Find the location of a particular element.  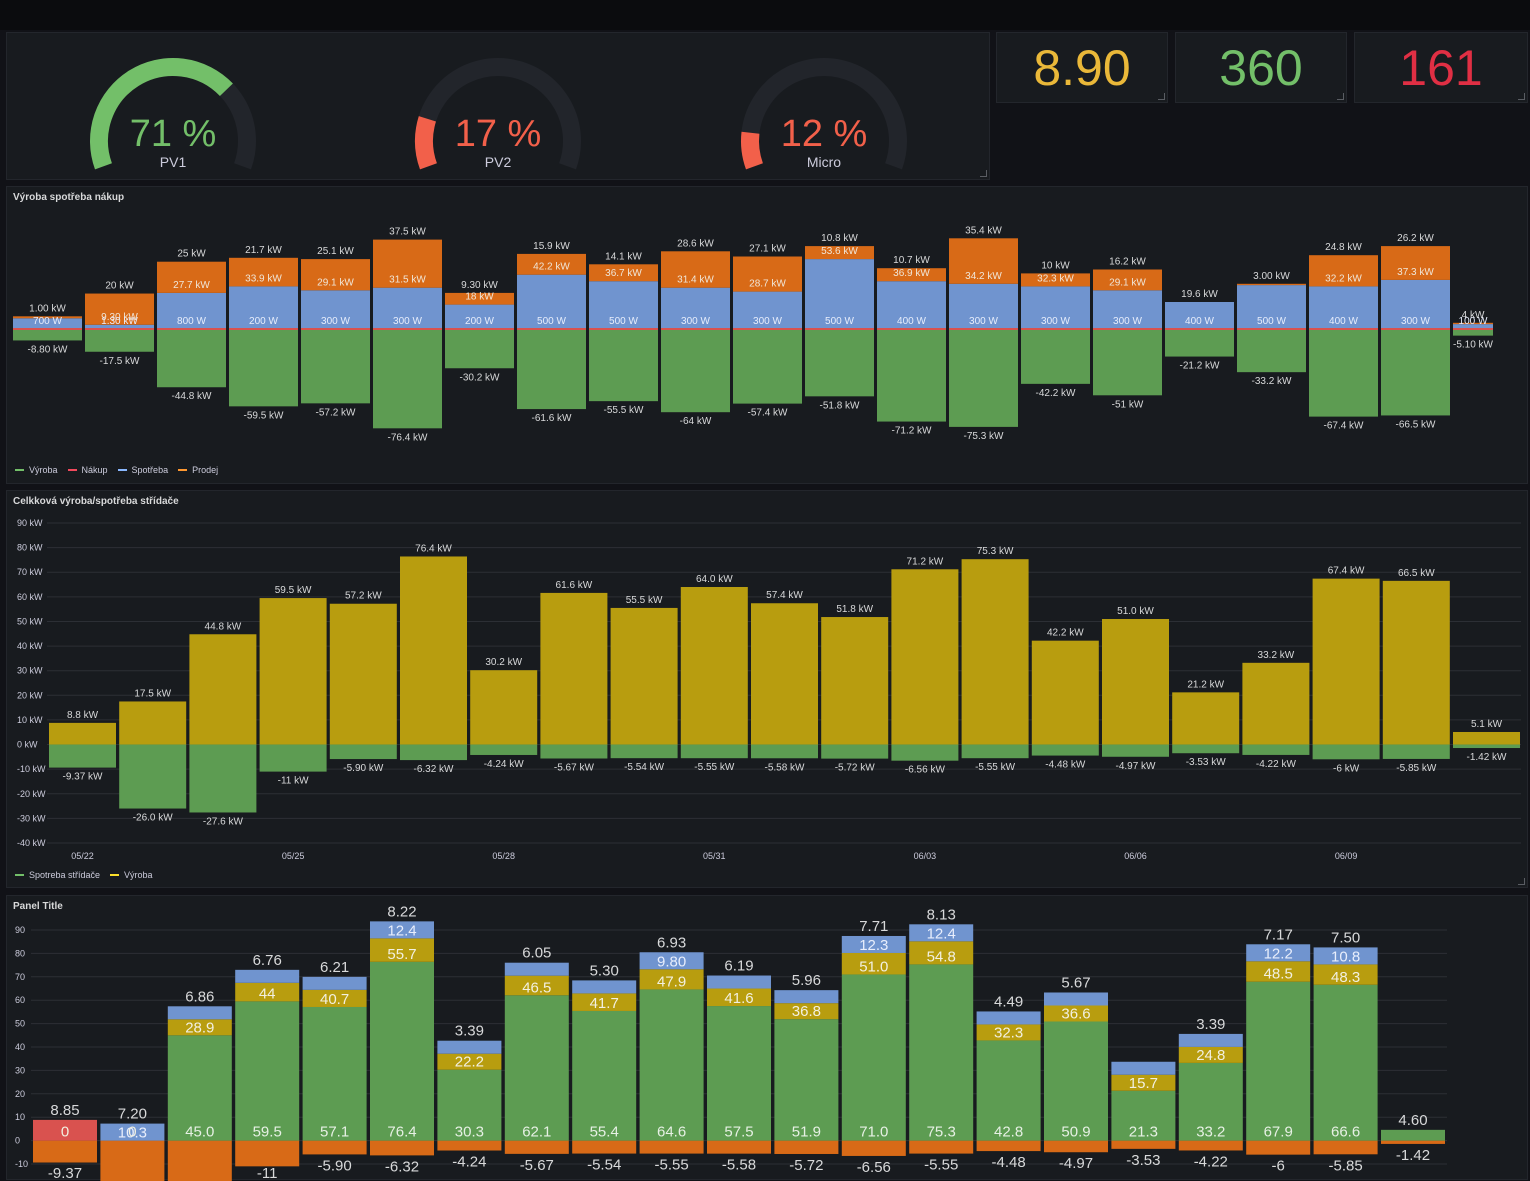

prodej-label: 53.6 kW is located at coordinates (839, 251).